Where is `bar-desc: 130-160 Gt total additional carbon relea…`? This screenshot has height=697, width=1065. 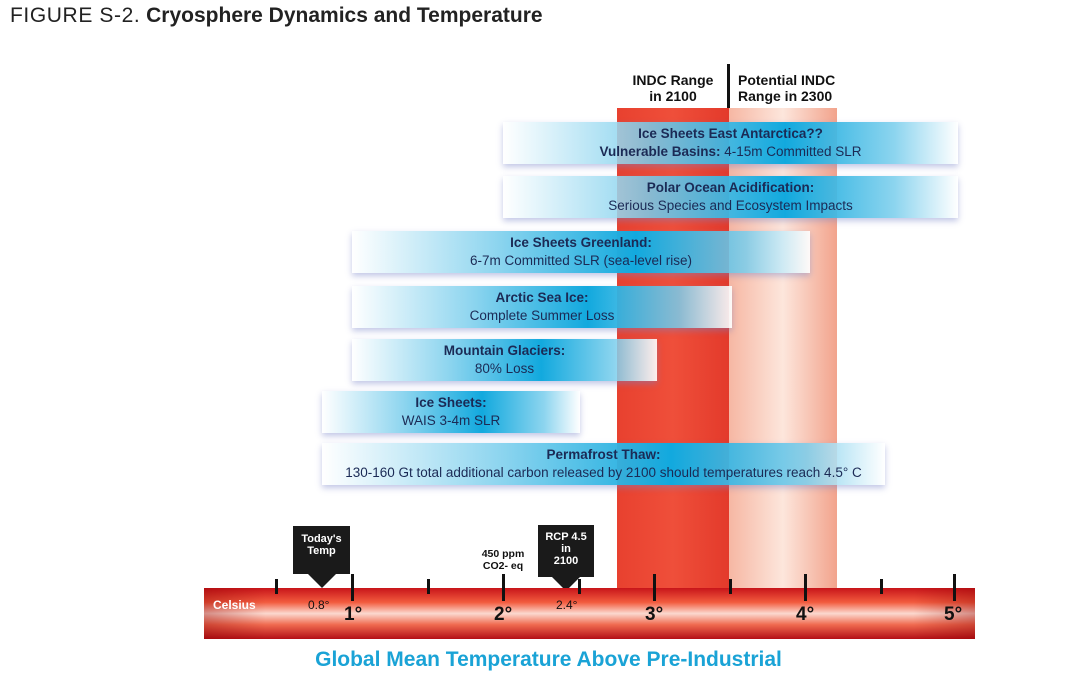
bar-desc: 130-160 Gt total additional carbon relea… is located at coordinates (603, 472).